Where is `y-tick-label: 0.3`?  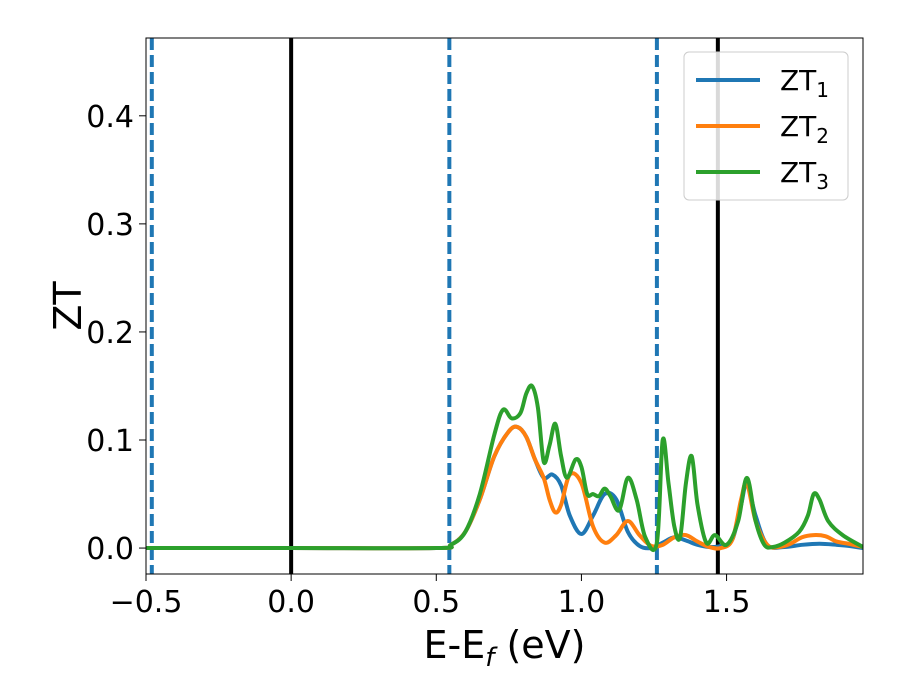
y-tick-label: 0.3 is located at coordinates (110, 225).